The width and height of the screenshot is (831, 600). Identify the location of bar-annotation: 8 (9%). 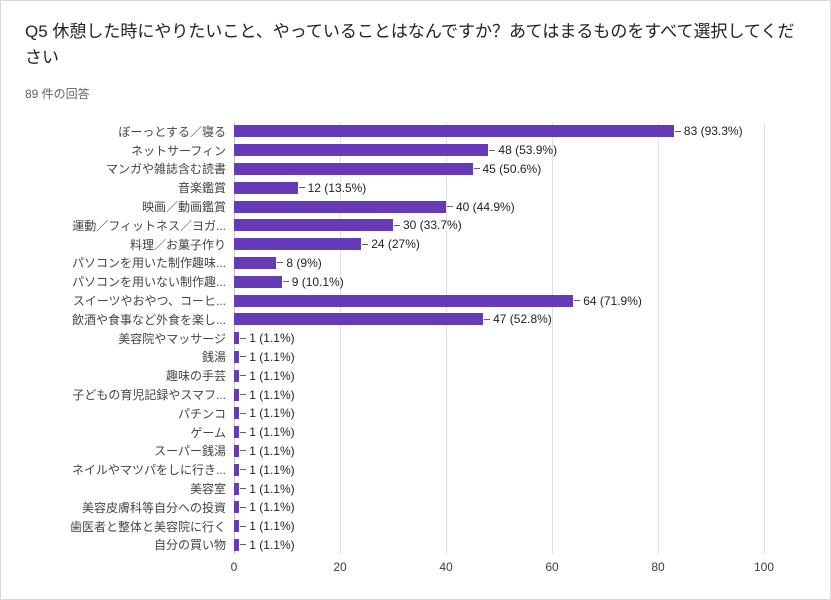
(299, 263).